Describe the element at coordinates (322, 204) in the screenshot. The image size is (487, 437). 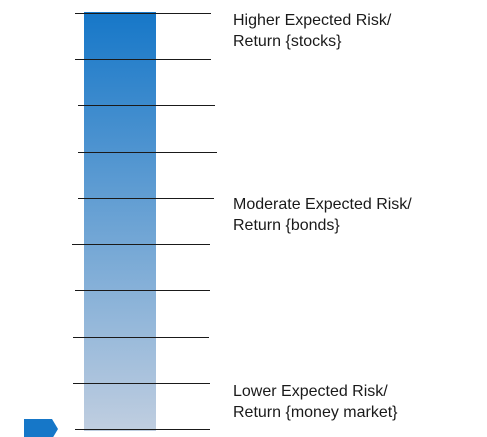
I see `label-moderate-risk-line1: Moderate Expected Risk/` at that location.